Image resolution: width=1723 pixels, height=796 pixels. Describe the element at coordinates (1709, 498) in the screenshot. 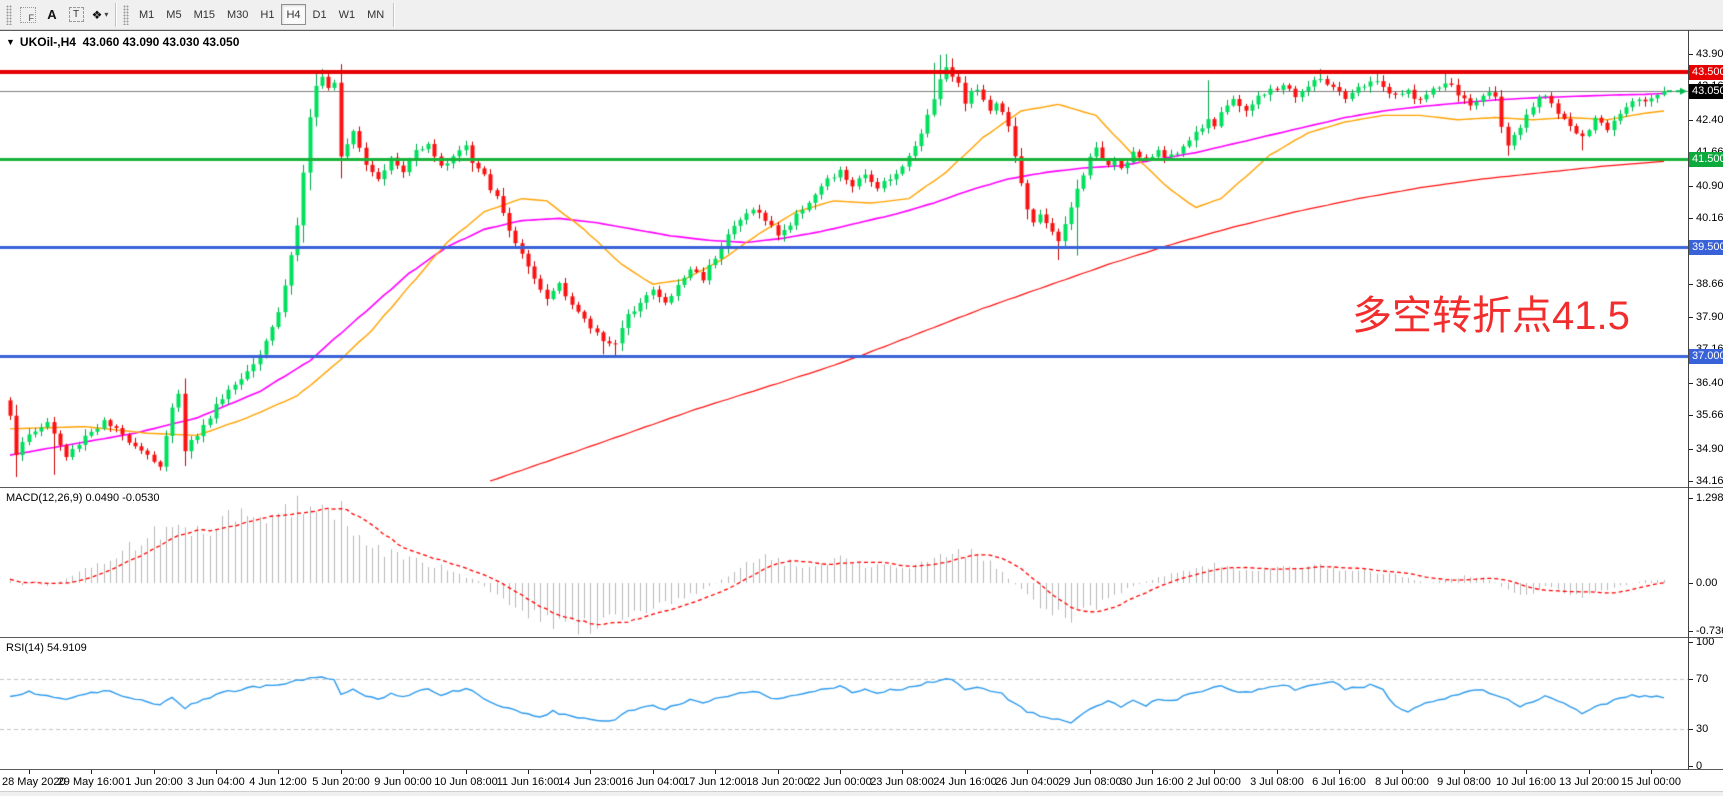

I see `macd-tick-label: 1.2985` at that location.